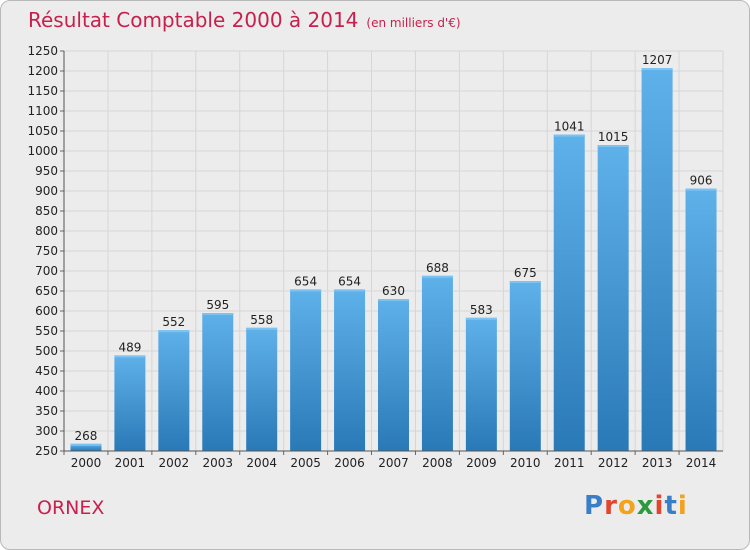  What do you see at coordinates (671, 506) in the screenshot?
I see `logo-letter: t` at bounding box center [671, 506].